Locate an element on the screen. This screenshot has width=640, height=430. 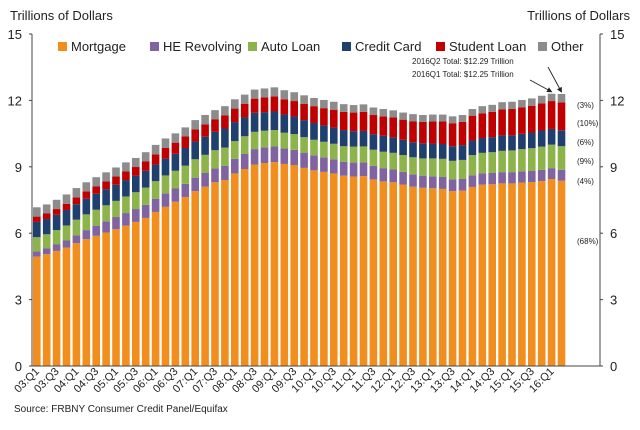
y-tick-label-left: 0 is located at coordinates (18, 366).